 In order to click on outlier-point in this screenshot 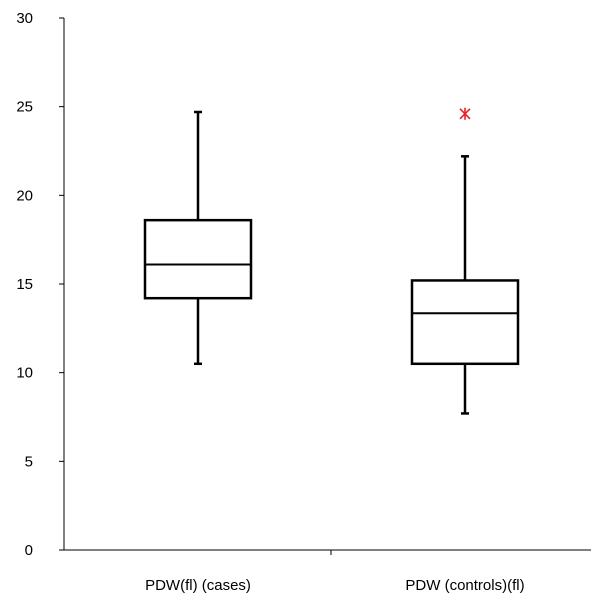, I will do `click(465, 113)`.